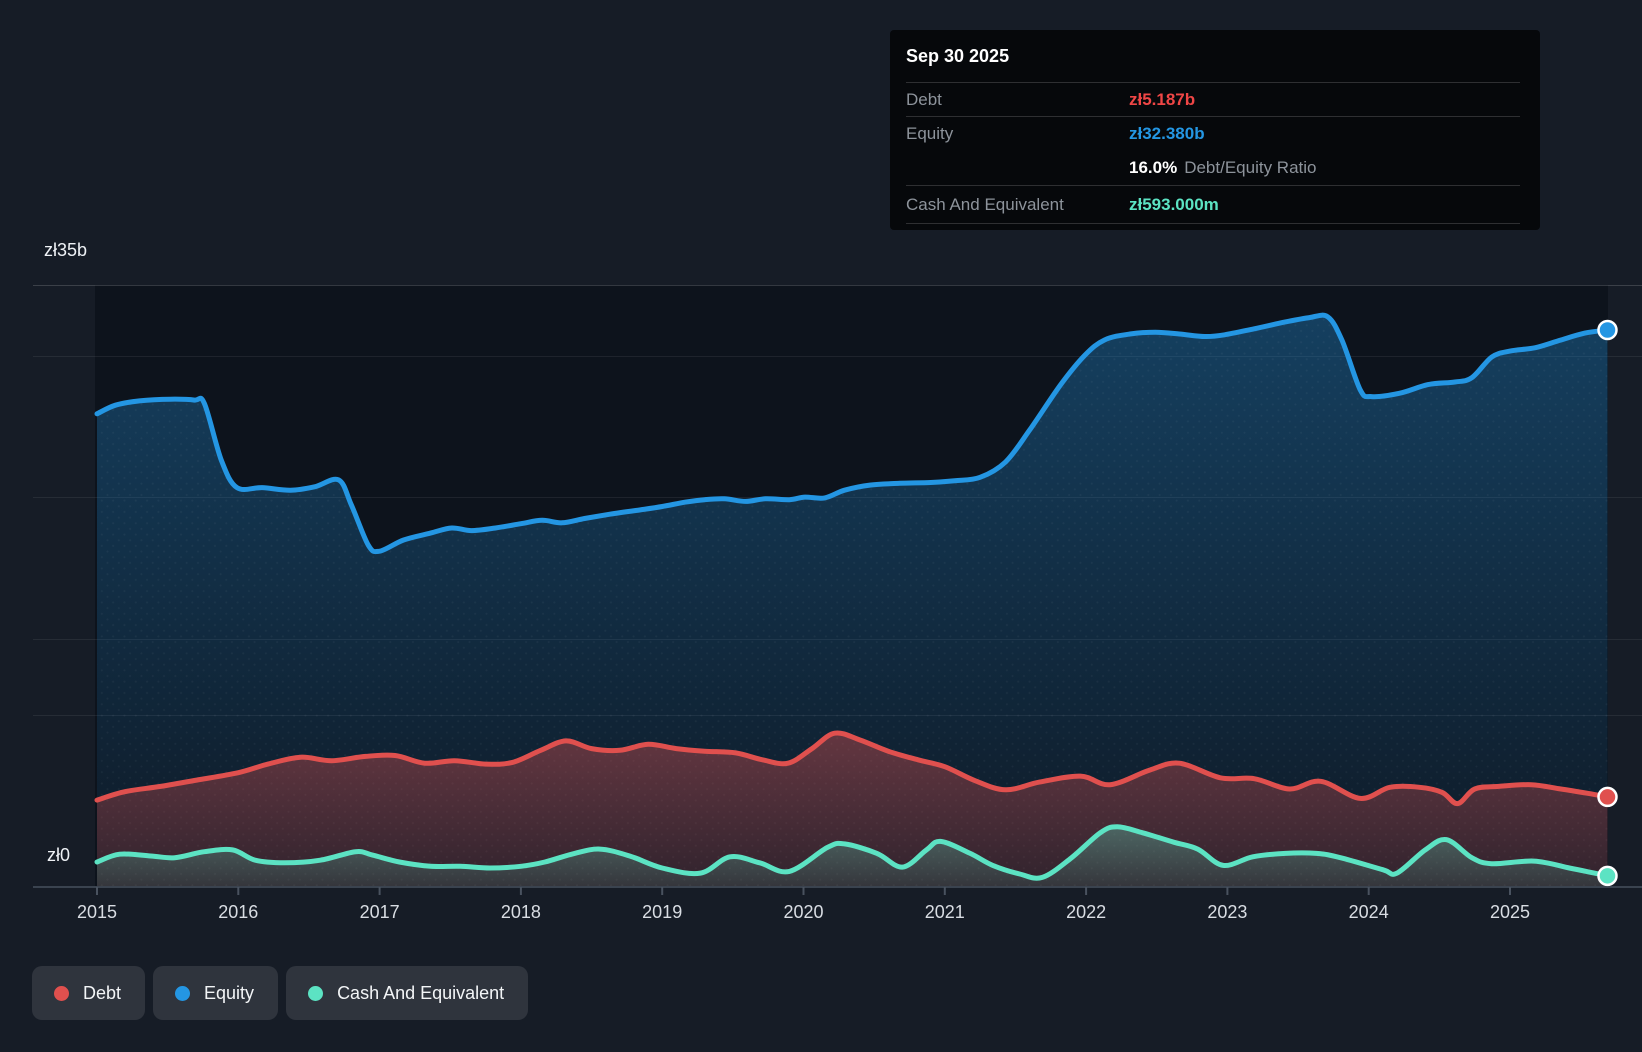 This screenshot has width=1642, height=1052. I want to click on legend-item-equity: Equity, so click(216, 993).